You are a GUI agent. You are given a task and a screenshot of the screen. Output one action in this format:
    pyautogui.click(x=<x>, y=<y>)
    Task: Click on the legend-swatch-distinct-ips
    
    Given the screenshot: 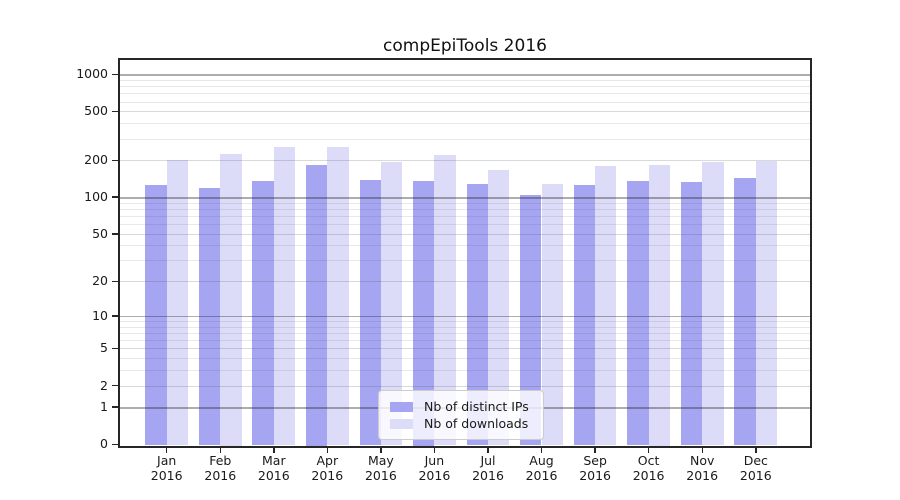 What is the action you would take?
    pyautogui.click(x=401, y=406)
    